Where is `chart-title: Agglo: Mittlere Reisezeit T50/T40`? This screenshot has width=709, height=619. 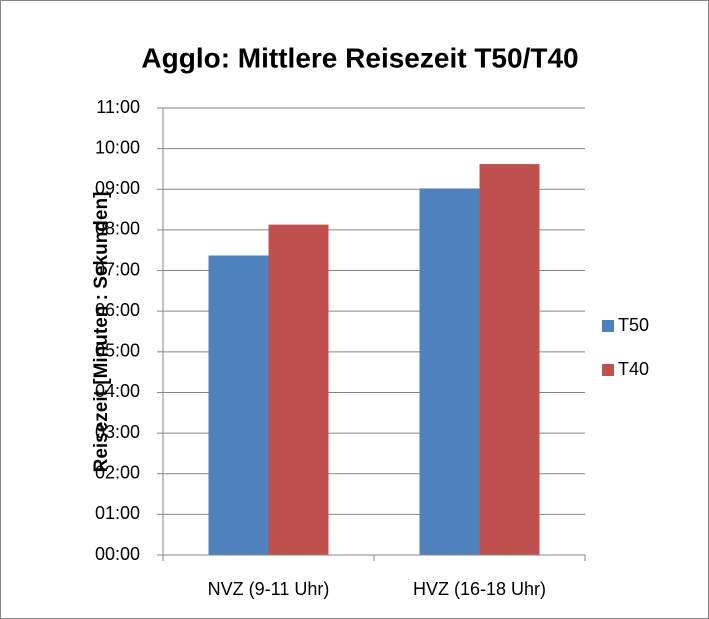 chart-title: Agglo: Mittlere Reisezeit T50/T40 is located at coordinates (359, 57).